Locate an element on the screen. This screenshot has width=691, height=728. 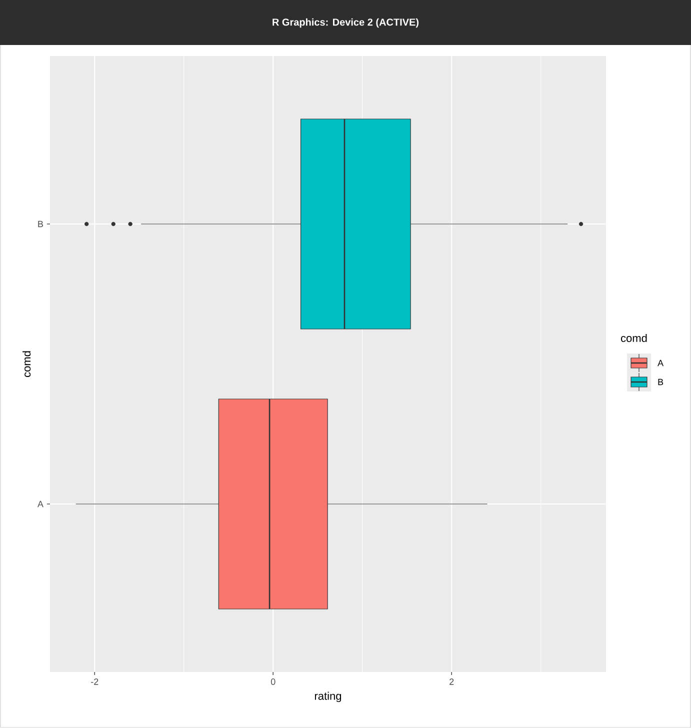
x-tick-label: 0 is located at coordinates (273, 681).